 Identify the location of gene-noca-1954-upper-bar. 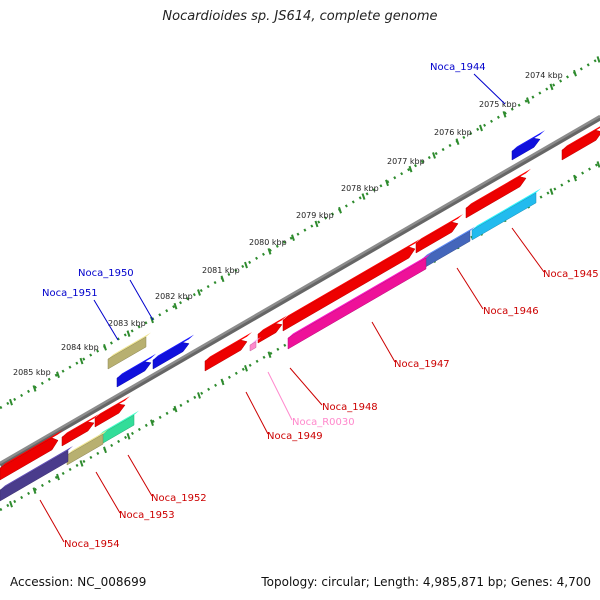
(29, 459).